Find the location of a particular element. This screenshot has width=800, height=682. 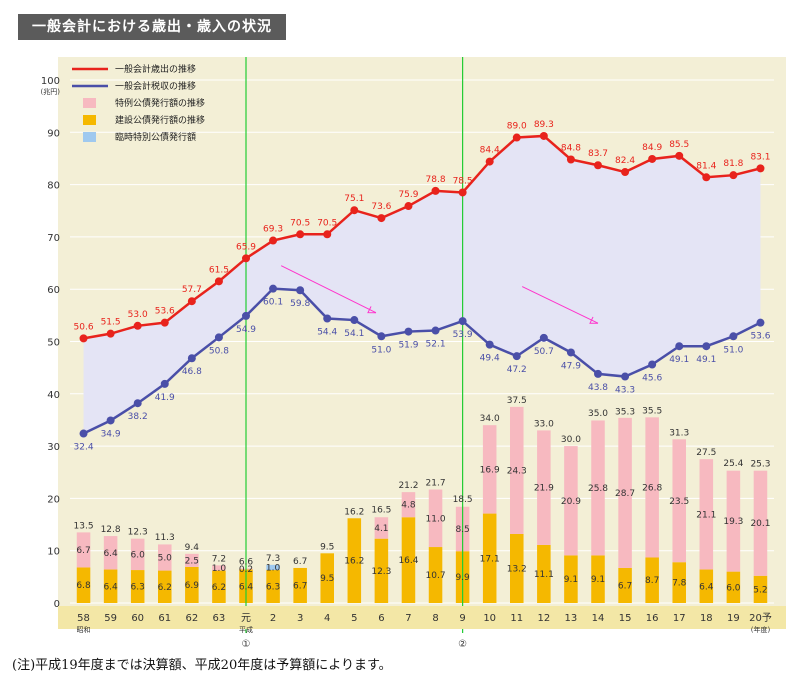

x-tick-label: 62 is located at coordinates (191, 618).